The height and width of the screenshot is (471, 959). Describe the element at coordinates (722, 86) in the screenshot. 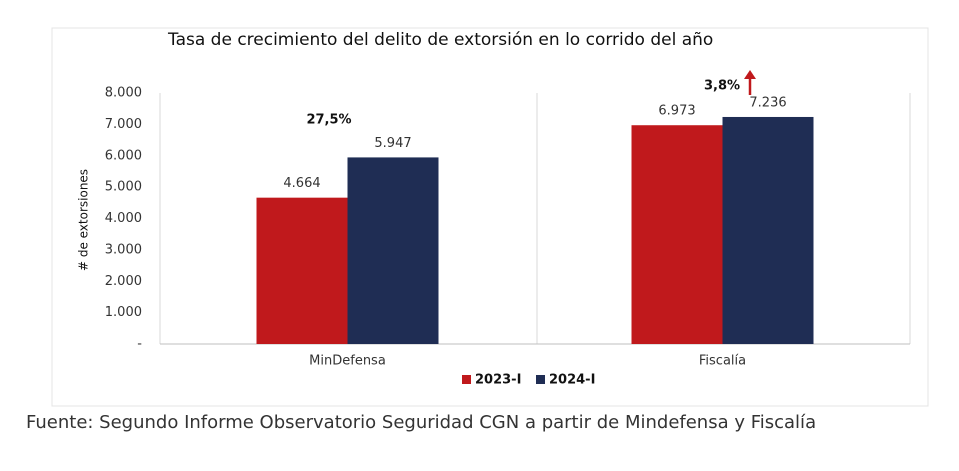

I see `annotation: 3,8%` at that location.